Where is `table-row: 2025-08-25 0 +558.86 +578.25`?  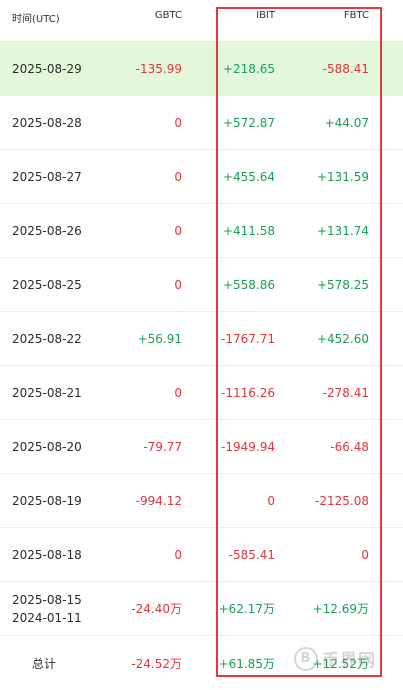 table-row: 2025-08-25 0 +558.86 +578.25 is located at coordinates (201, 285).